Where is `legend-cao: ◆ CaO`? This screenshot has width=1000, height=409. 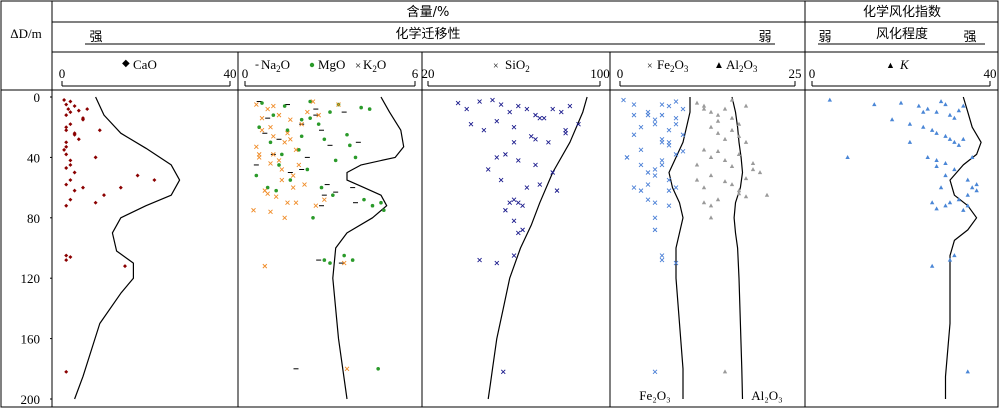
legend-cao: ◆ CaO is located at coordinates (139, 64).